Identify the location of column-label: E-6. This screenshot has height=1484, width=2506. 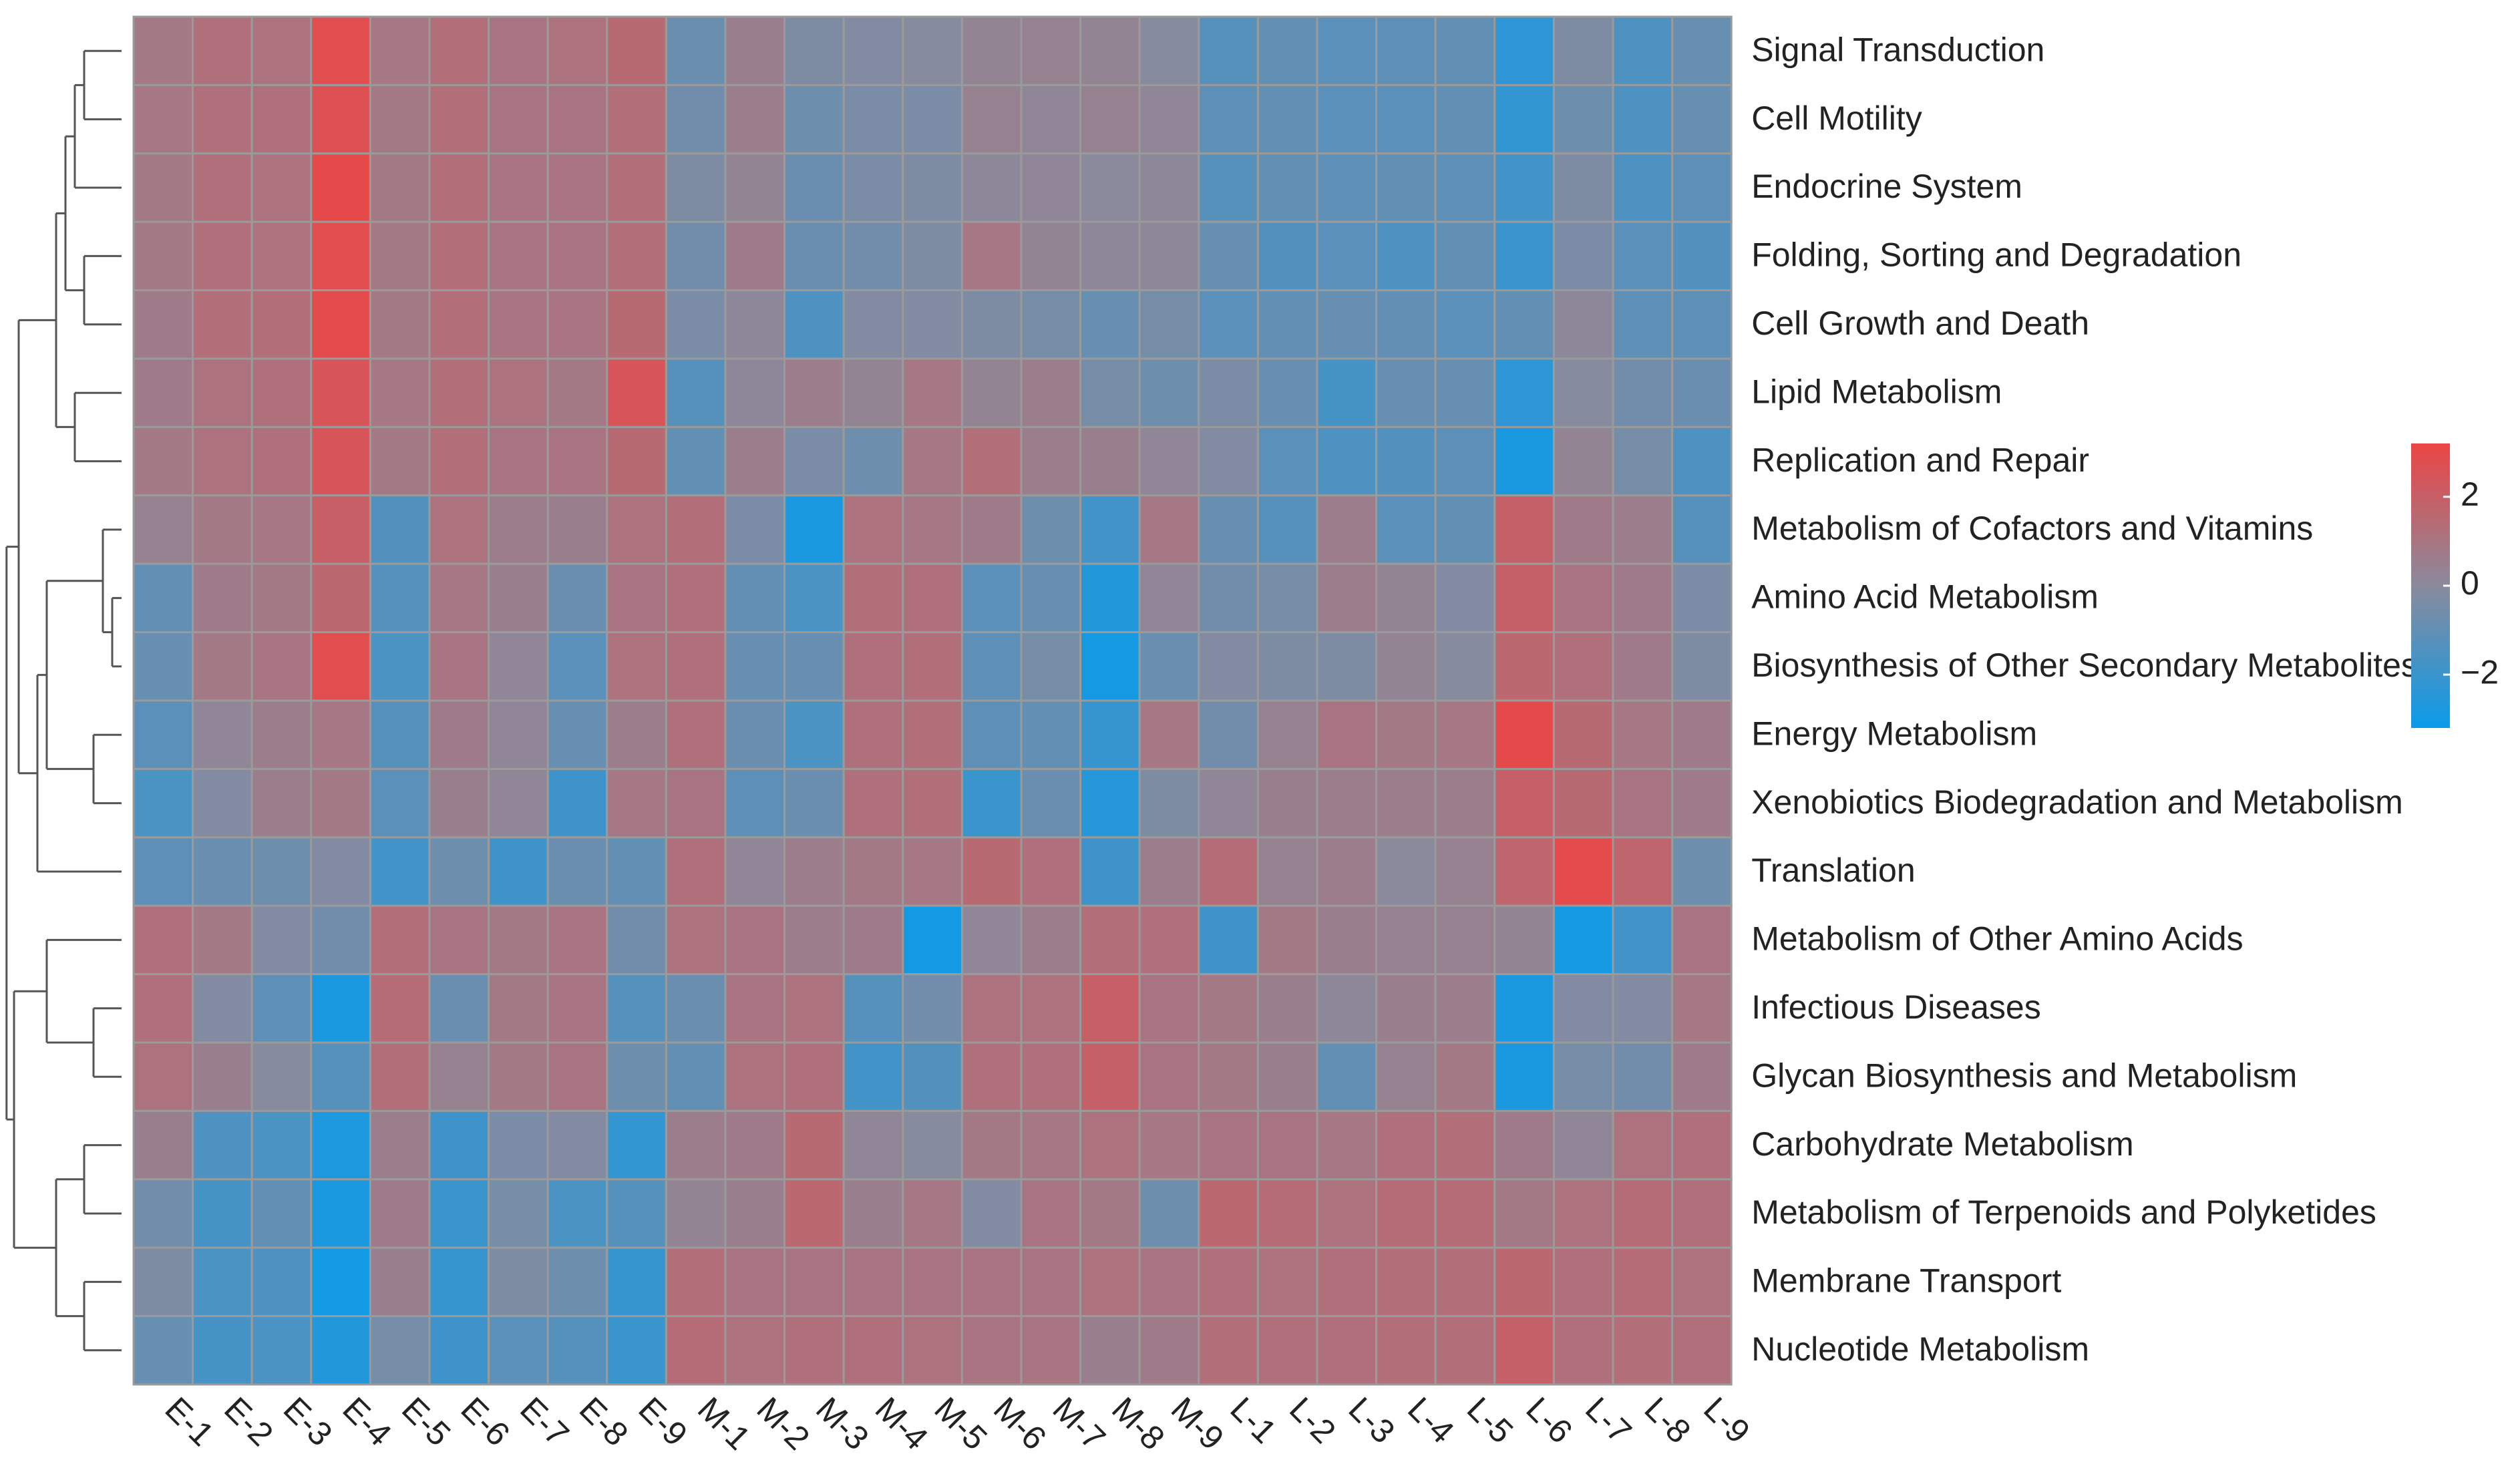
(486, 1421).